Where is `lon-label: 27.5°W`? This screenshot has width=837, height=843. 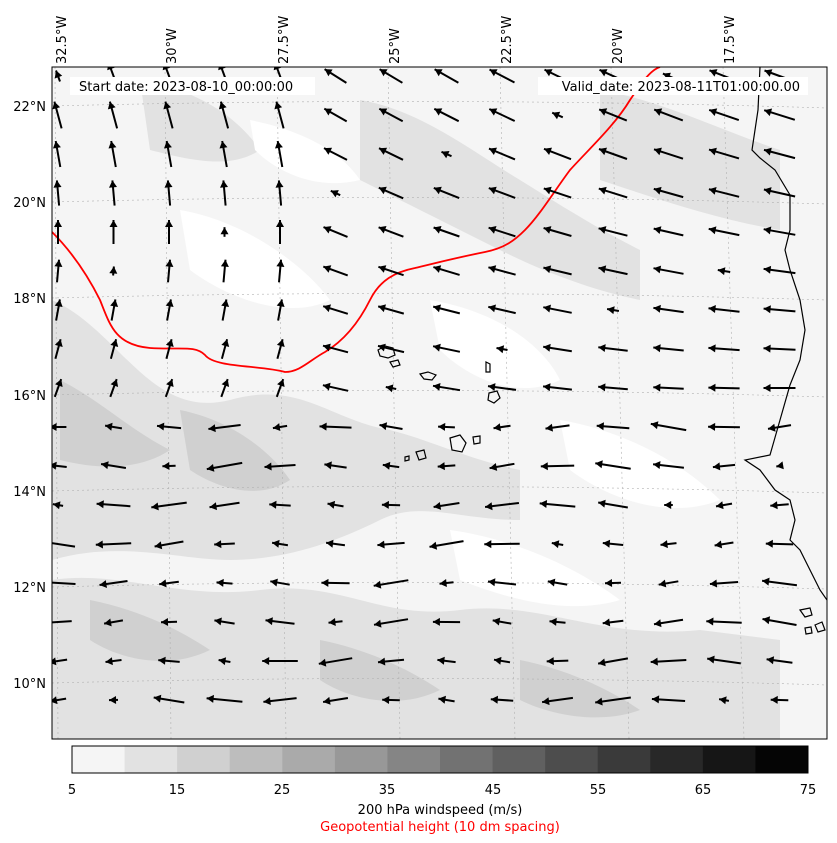
lon-label: 27.5°W is located at coordinates (284, 40).